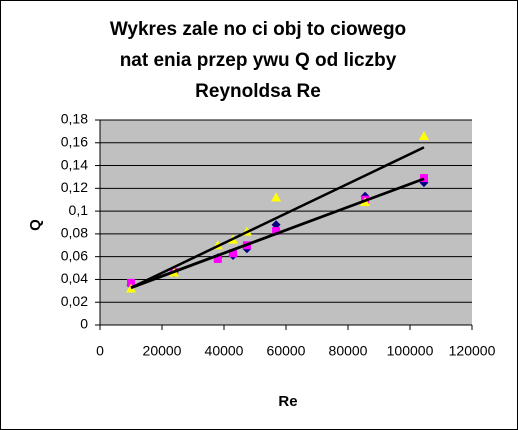 The width and height of the screenshot is (518, 430). I want to click on x-tick-label: 120000, so click(472, 351).